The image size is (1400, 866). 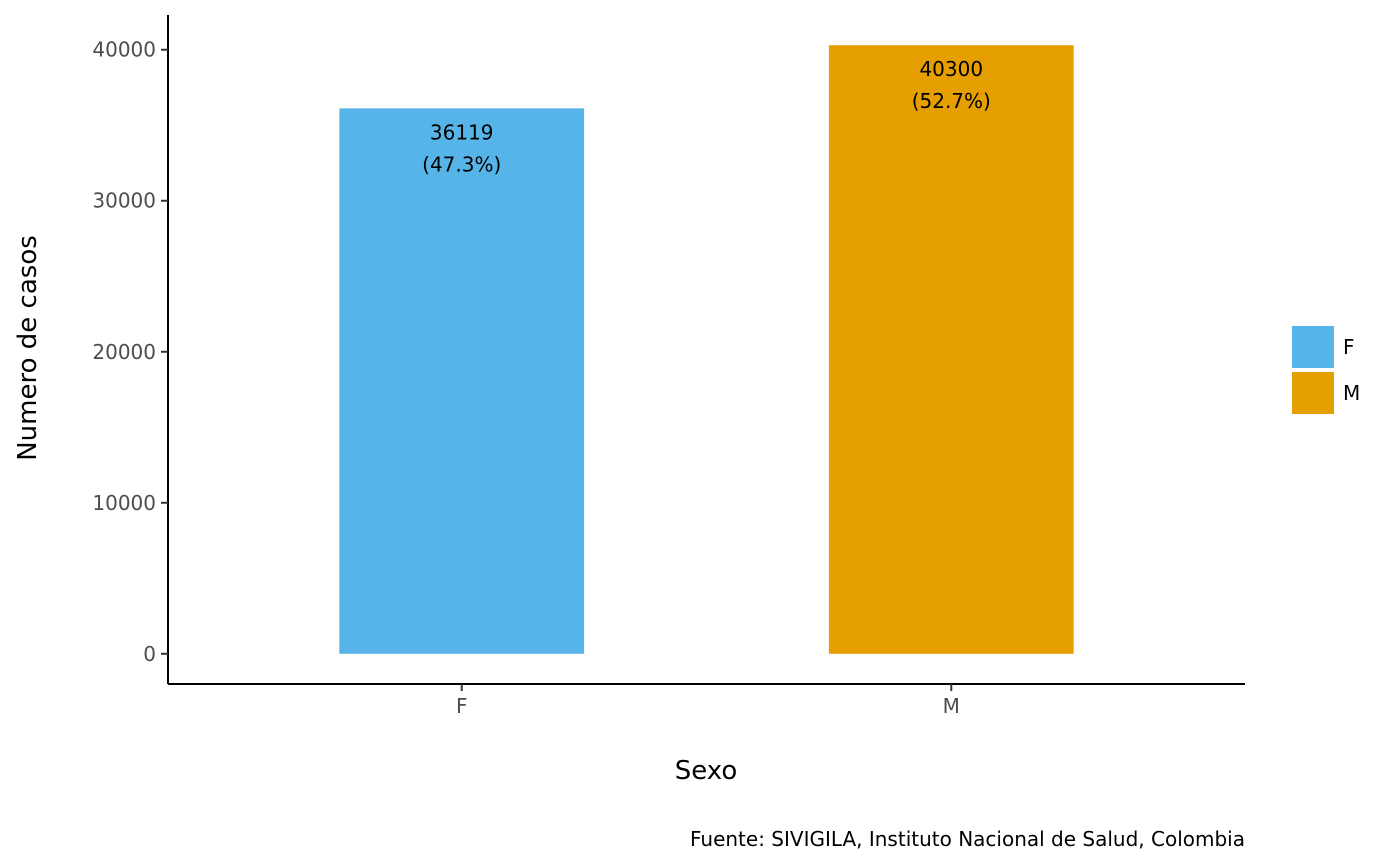 What do you see at coordinates (1351, 393) in the screenshot?
I see `legend-label-m: M` at bounding box center [1351, 393].